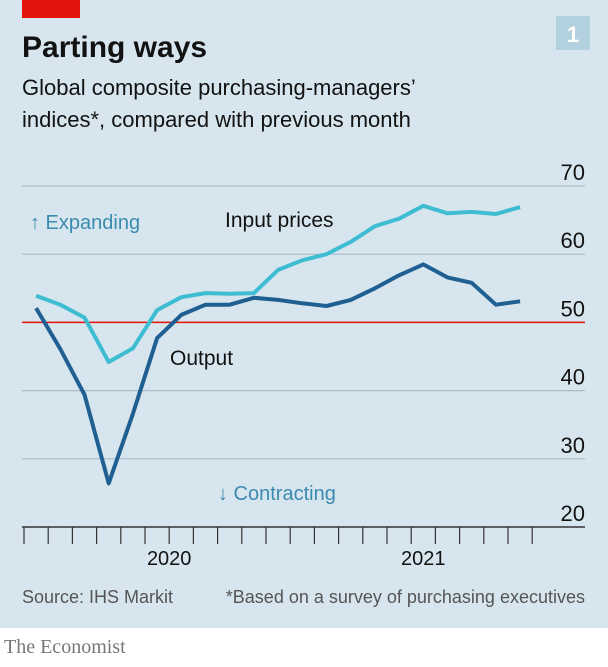  What do you see at coordinates (85, 223) in the screenshot?
I see `annotation: ↑ Expanding` at bounding box center [85, 223].